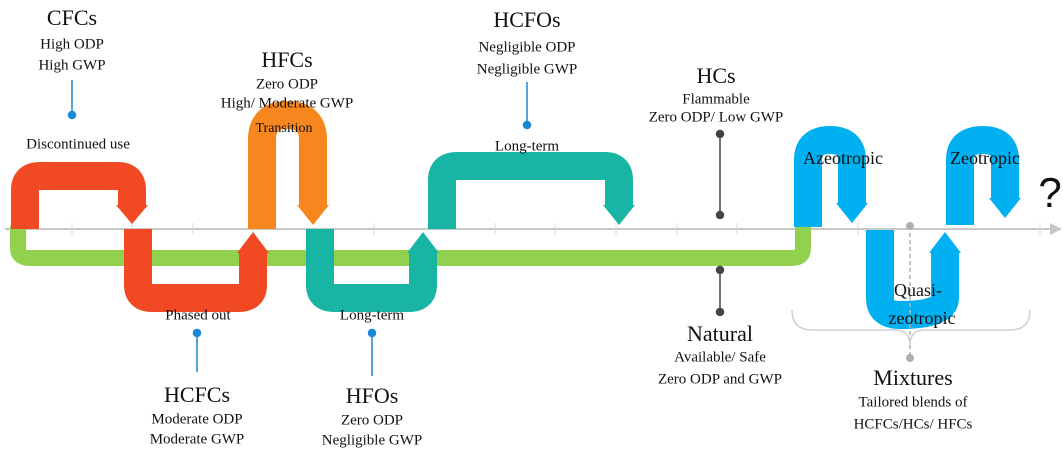 Image resolution: width=1063 pixels, height=449 pixels. I want to click on property: Zero ODP and GWP, so click(720, 379).